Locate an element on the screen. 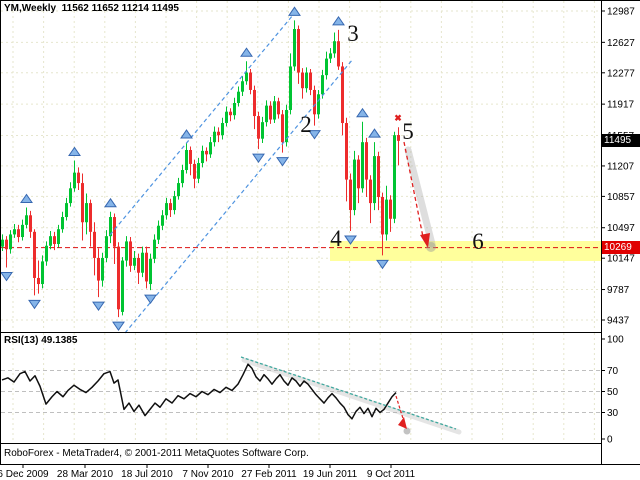 The width and height of the screenshot is (640, 480). wave-annotations: 2 3 4 5 6 is located at coordinates (392, 137).